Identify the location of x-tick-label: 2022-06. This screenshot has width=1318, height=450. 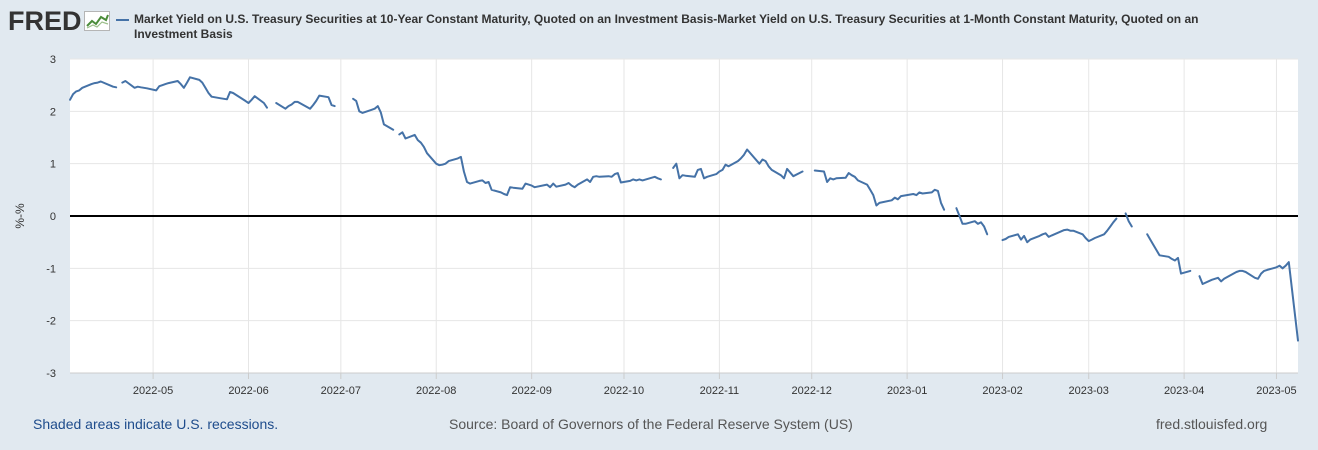
(248, 391).